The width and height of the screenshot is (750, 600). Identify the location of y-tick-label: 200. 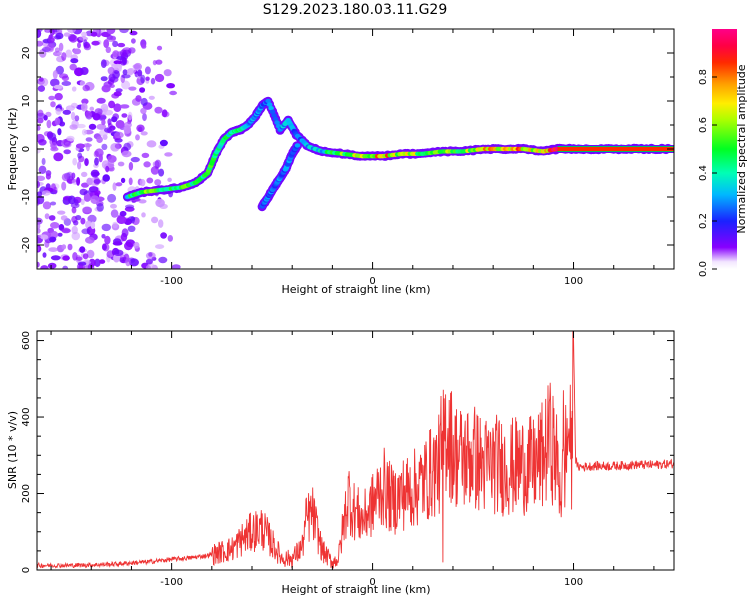
(26, 493).